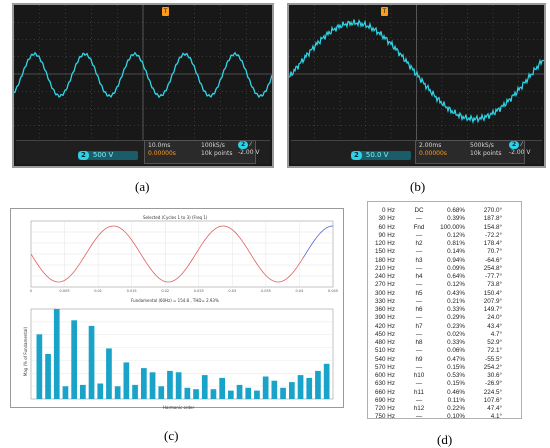 This screenshot has height=448, width=550. Describe the element at coordinates (385, 268) in the screenshot. I see `frequency-cell: 210 Hz` at that location.